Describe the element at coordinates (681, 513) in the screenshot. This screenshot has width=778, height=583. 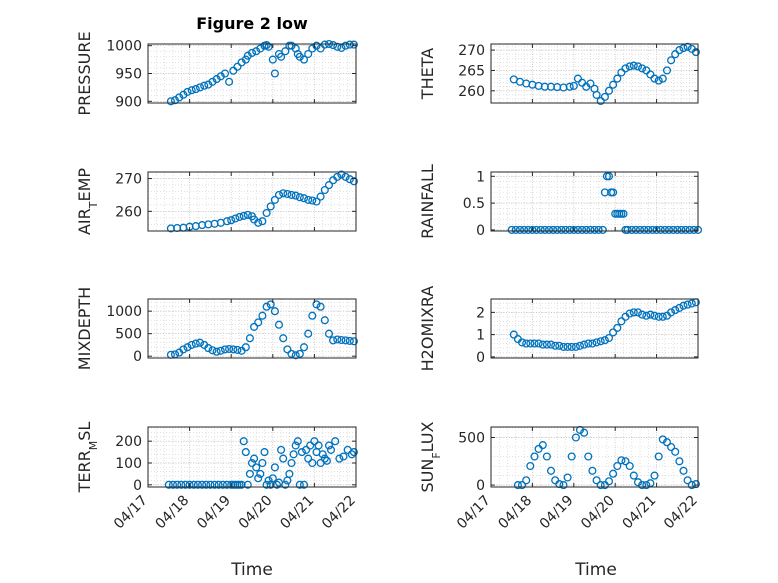
I see `x-tick-label: 04/22` at that location.